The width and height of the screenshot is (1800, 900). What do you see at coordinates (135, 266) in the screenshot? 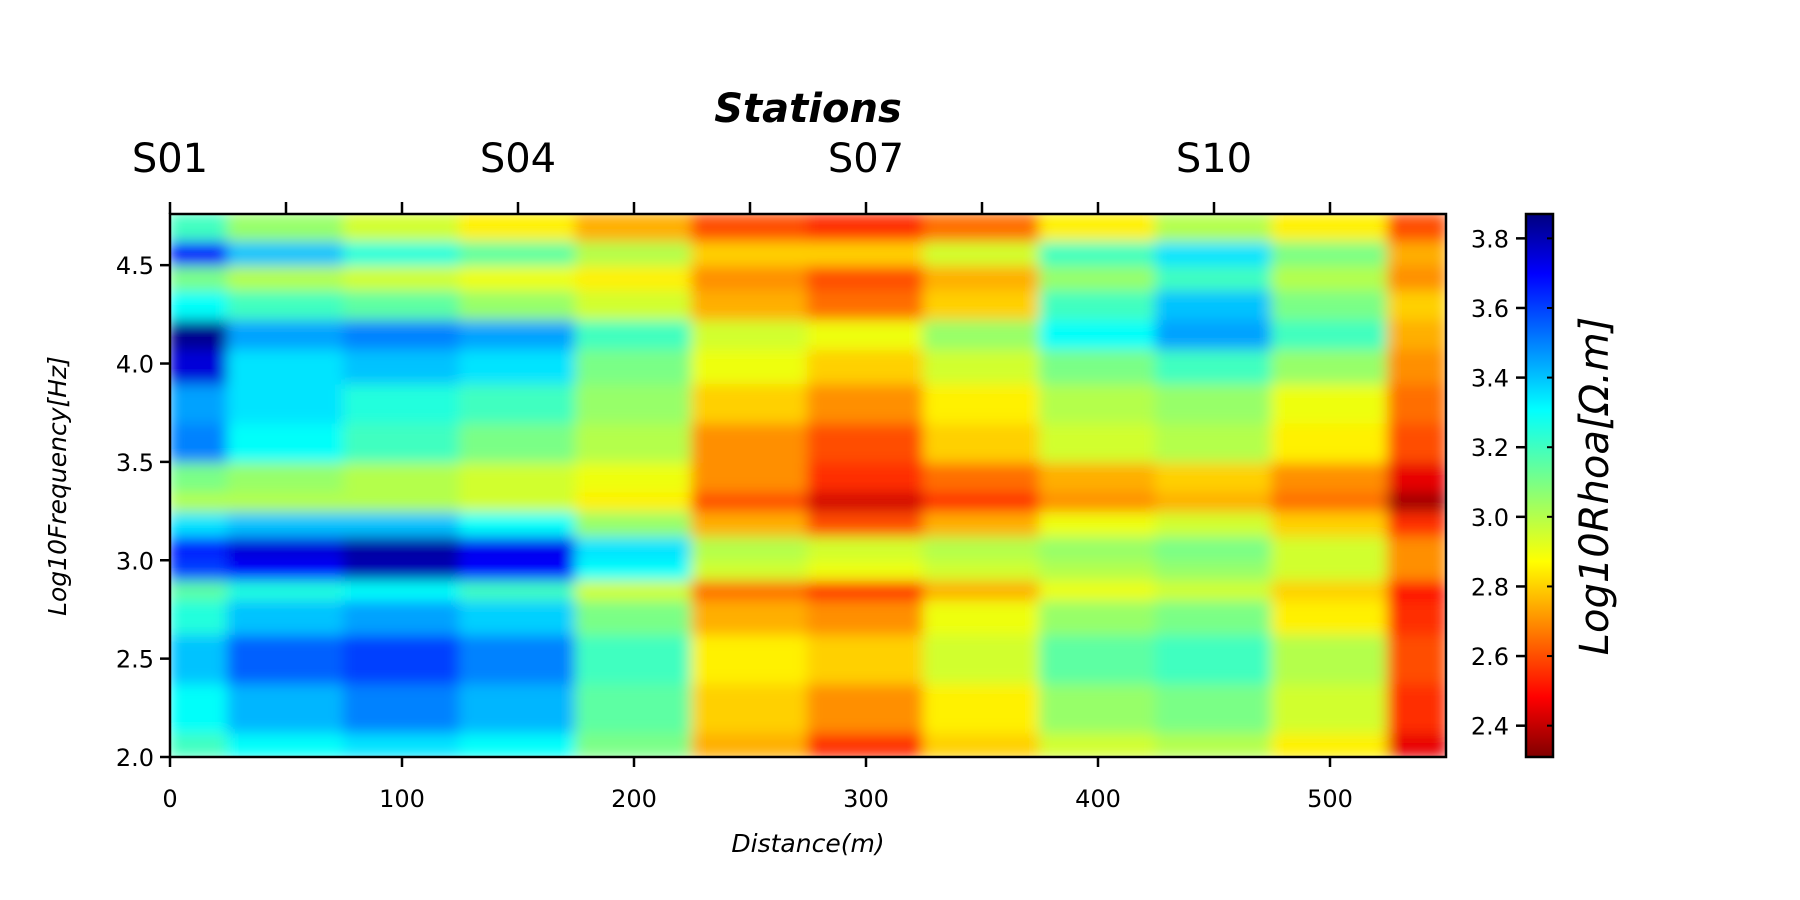
I see `y-tick-label: 4.5` at bounding box center [135, 266].